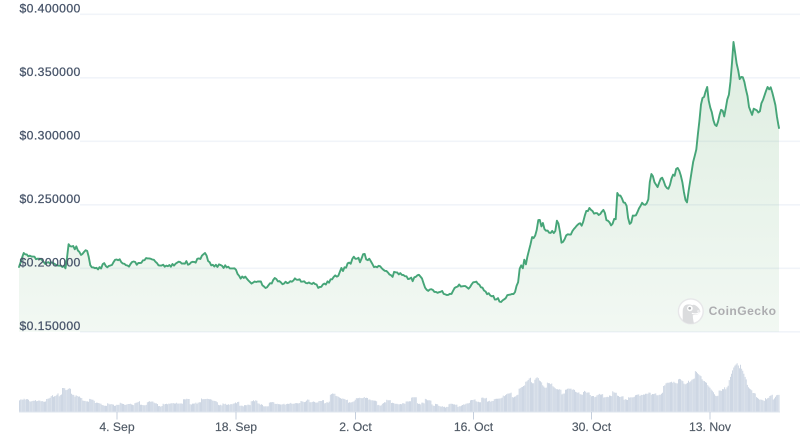 This screenshot has width=800, height=445. What do you see at coordinates (743, 311) in the screenshot?
I see `svg-text: CoinGecko` at bounding box center [743, 311].